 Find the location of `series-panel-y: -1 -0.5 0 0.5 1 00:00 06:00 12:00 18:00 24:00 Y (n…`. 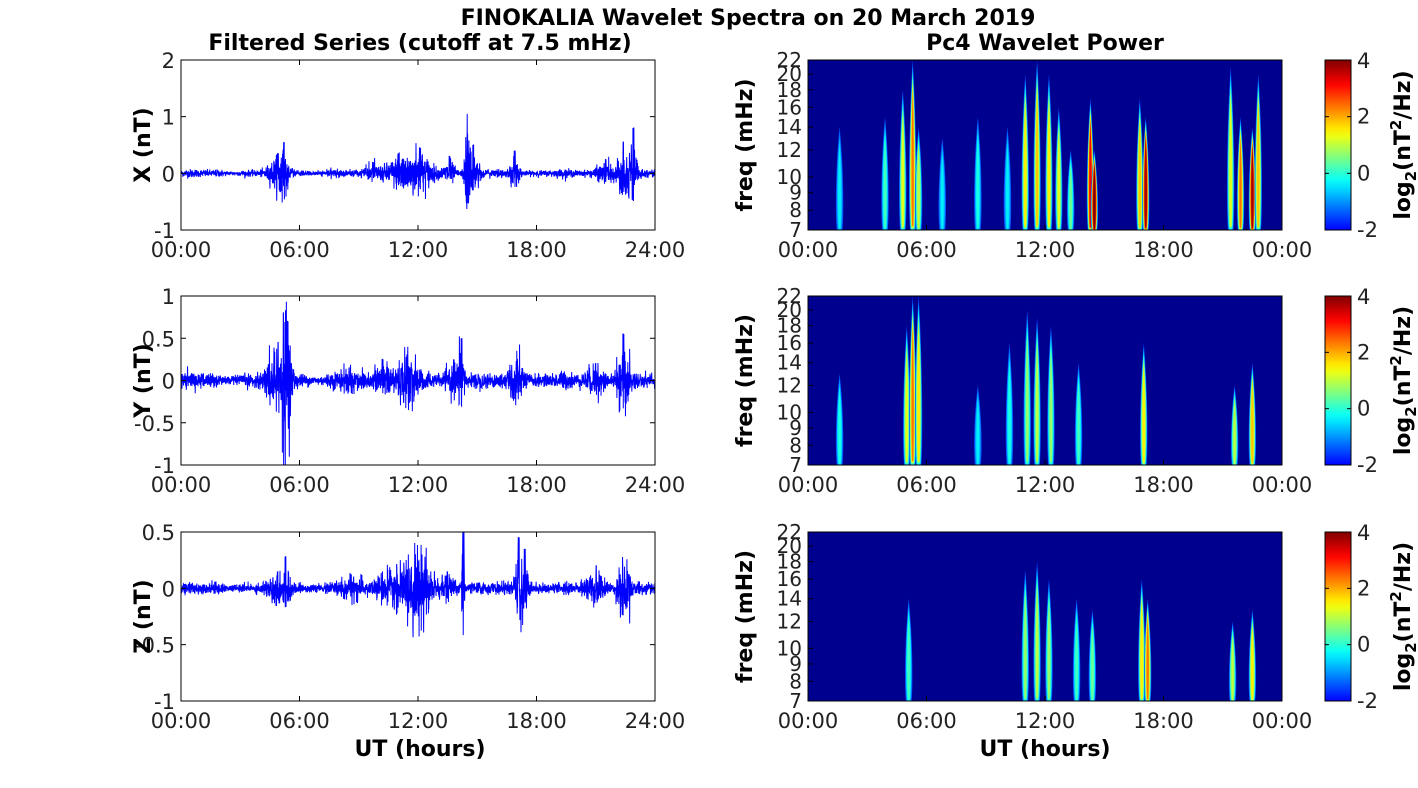

series-panel-y: -1 -0.5 0 0.5 1 00:00 06:00 12:00 18:00 24:00 Y (n… is located at coordinates (408, 391).